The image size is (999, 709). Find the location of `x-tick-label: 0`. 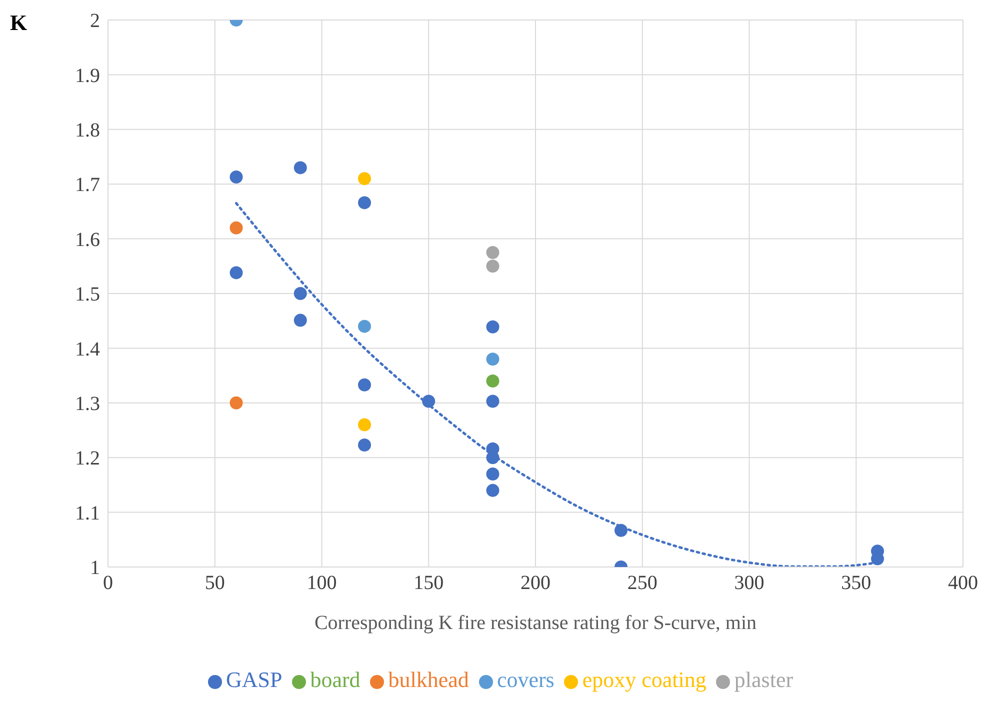

x-tick-label: 0 is located at coordinates (108, 583).